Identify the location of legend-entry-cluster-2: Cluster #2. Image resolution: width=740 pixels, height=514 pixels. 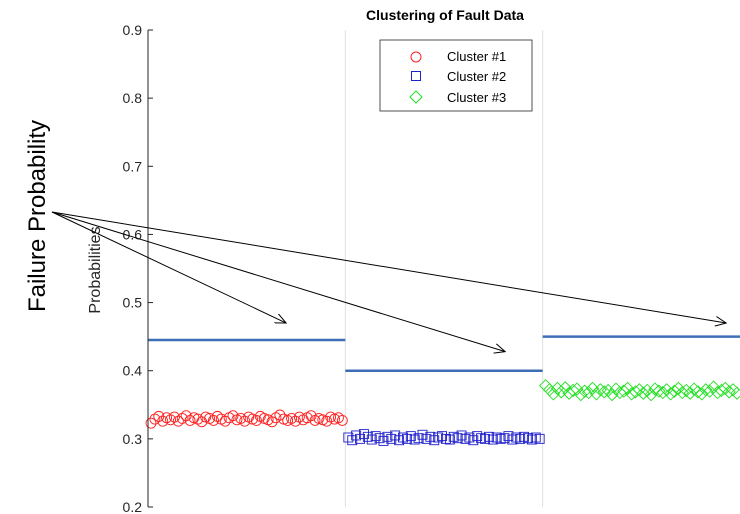
(458, 76).